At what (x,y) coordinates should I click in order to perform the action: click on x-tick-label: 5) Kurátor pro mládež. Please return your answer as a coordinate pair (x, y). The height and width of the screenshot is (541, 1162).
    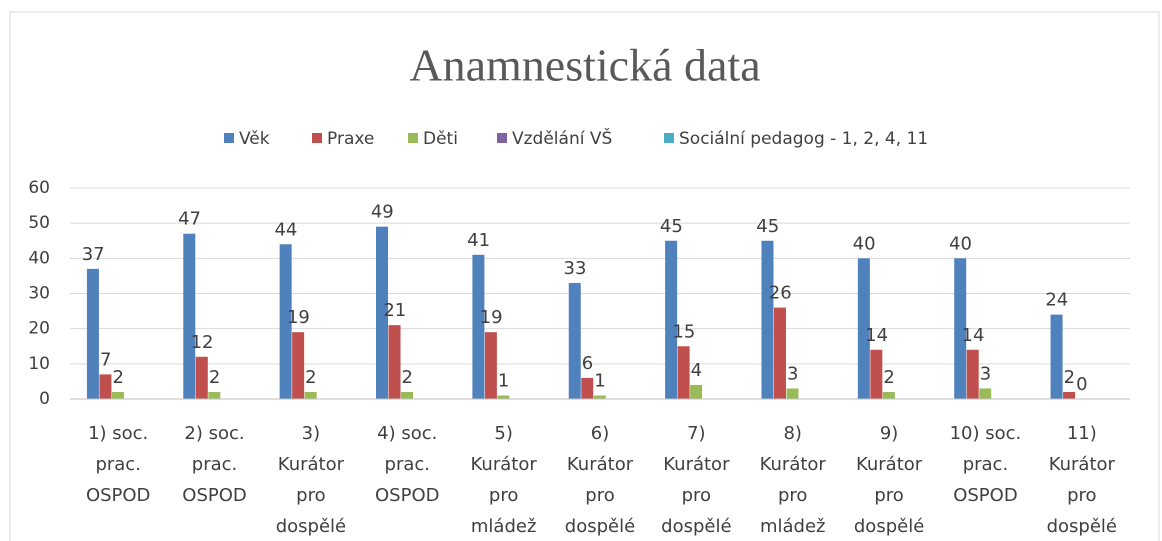
    Looking at the image, I should click on (504, 480).